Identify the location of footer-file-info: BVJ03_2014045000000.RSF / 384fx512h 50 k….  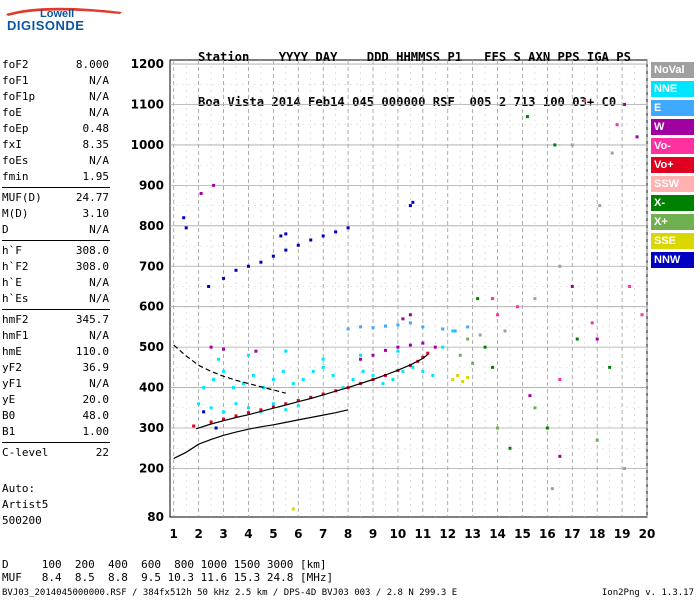
(230, 593).